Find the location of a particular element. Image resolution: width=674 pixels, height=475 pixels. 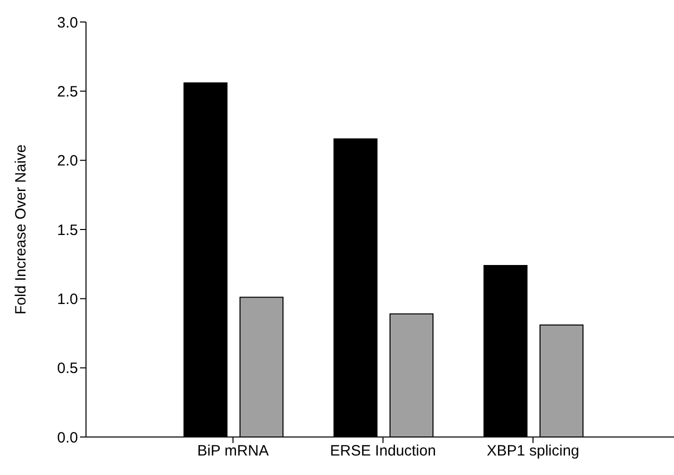

x-tick-label: BiP mRNA is located at coordinates (233, 451).